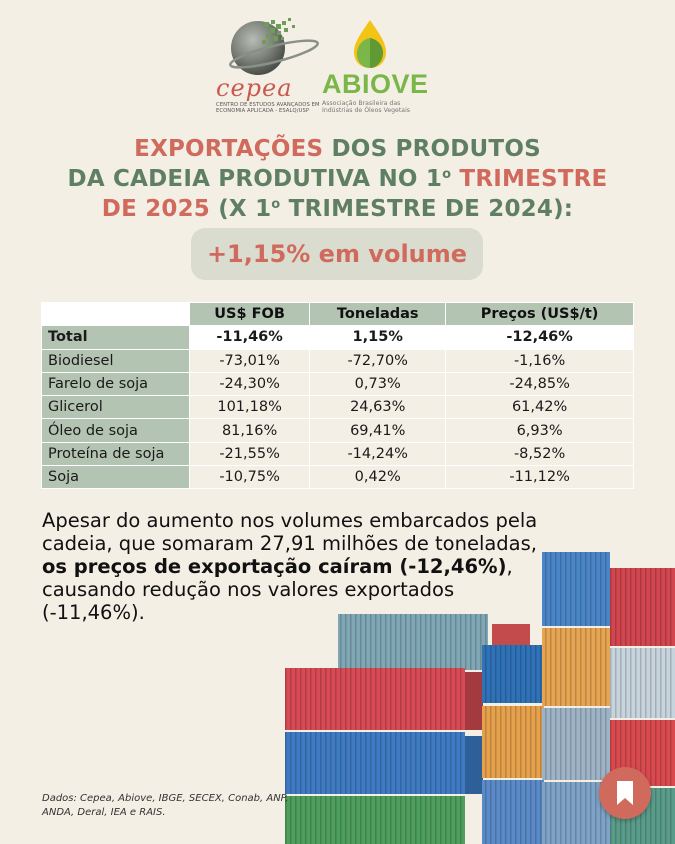 This screenshot has width=675, height=844. What do you see at coordinates (249, 337) in the screenshot?
I see `cell-fob: -11,46%` at bounding box center [249, 337].